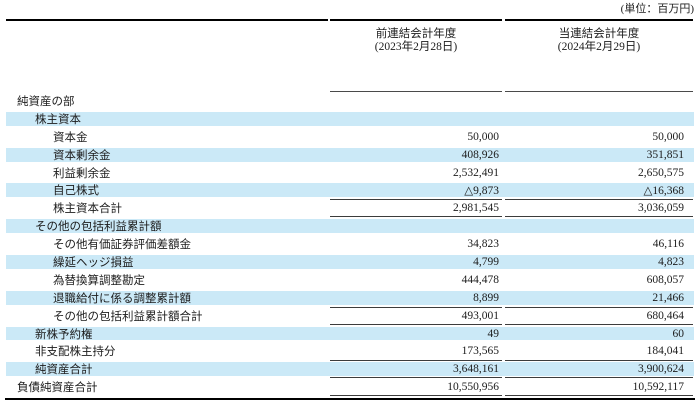 This screenshot has width=697, height=404. What do you see at coordinates (480, 351) in the screenshot?
I see `row-value-prev-period: 173,565` at bounding box center [480, 351].